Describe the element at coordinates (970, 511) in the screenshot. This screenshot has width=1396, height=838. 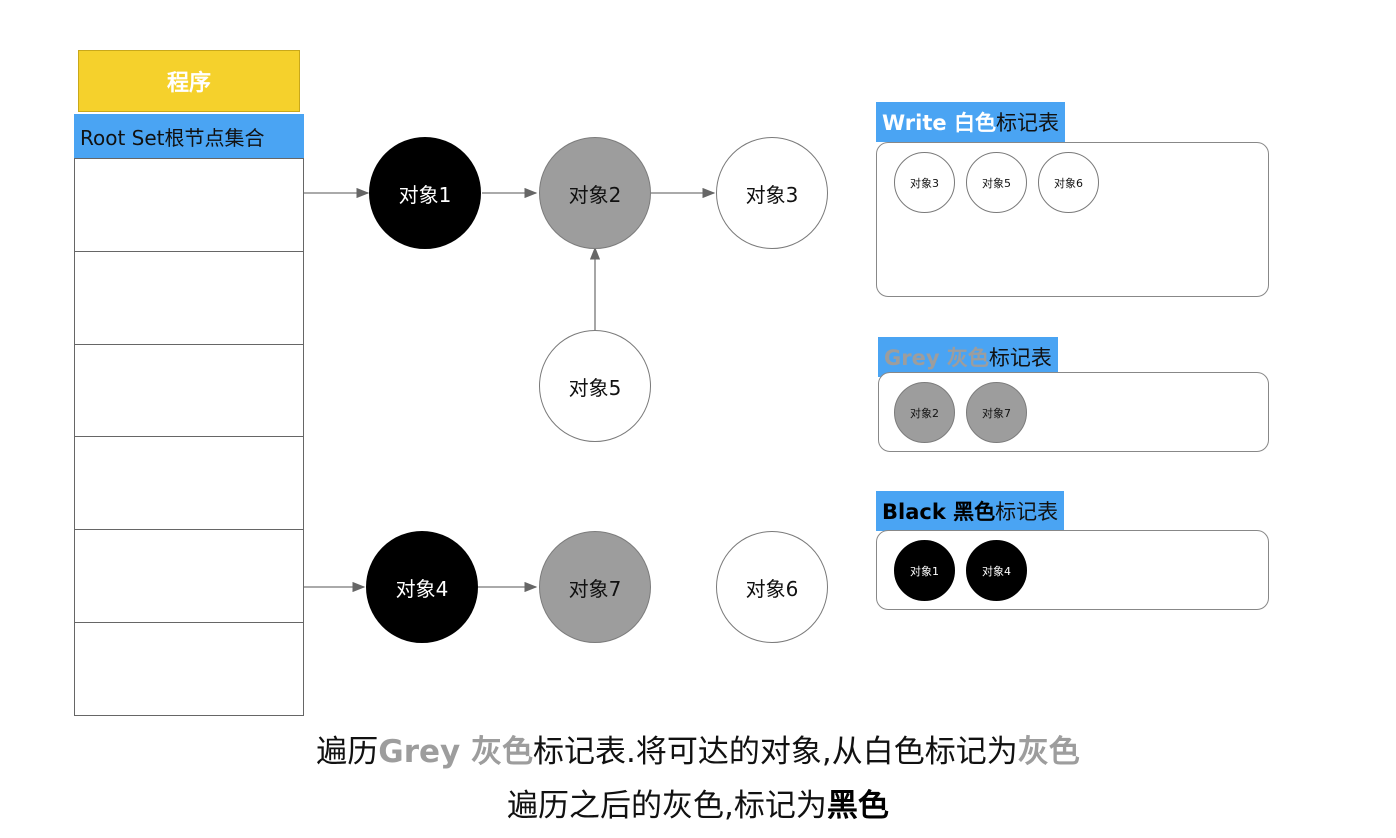
I see `black-table-label: Black 黑色标记表` at that location.